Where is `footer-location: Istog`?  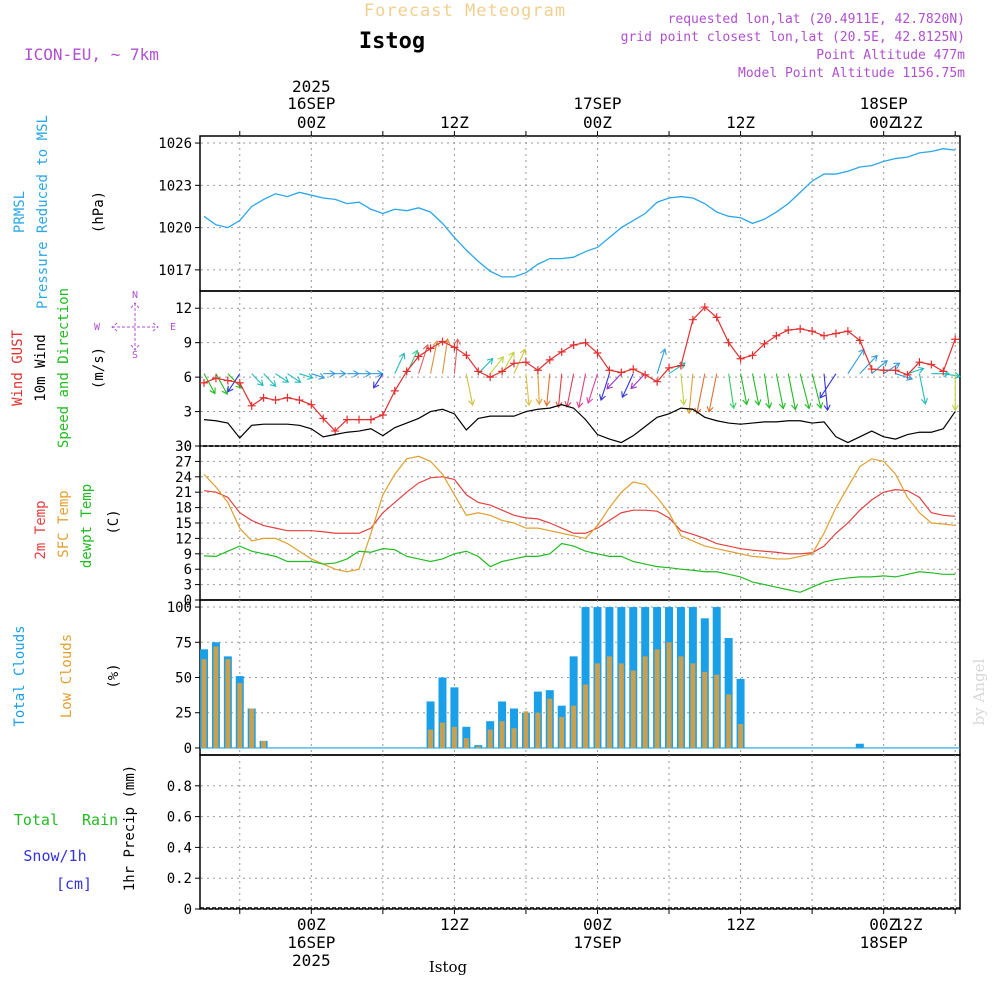 footer-location: Istog is located at coordinates (448, 967).